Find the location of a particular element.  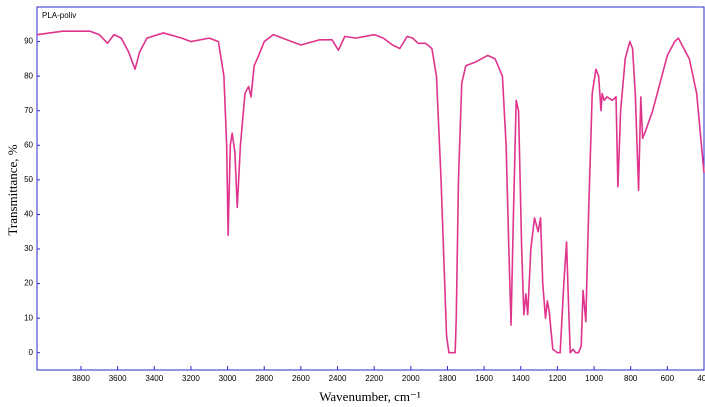

x-tick-label: 2200 is located at coordinates (374, 378).